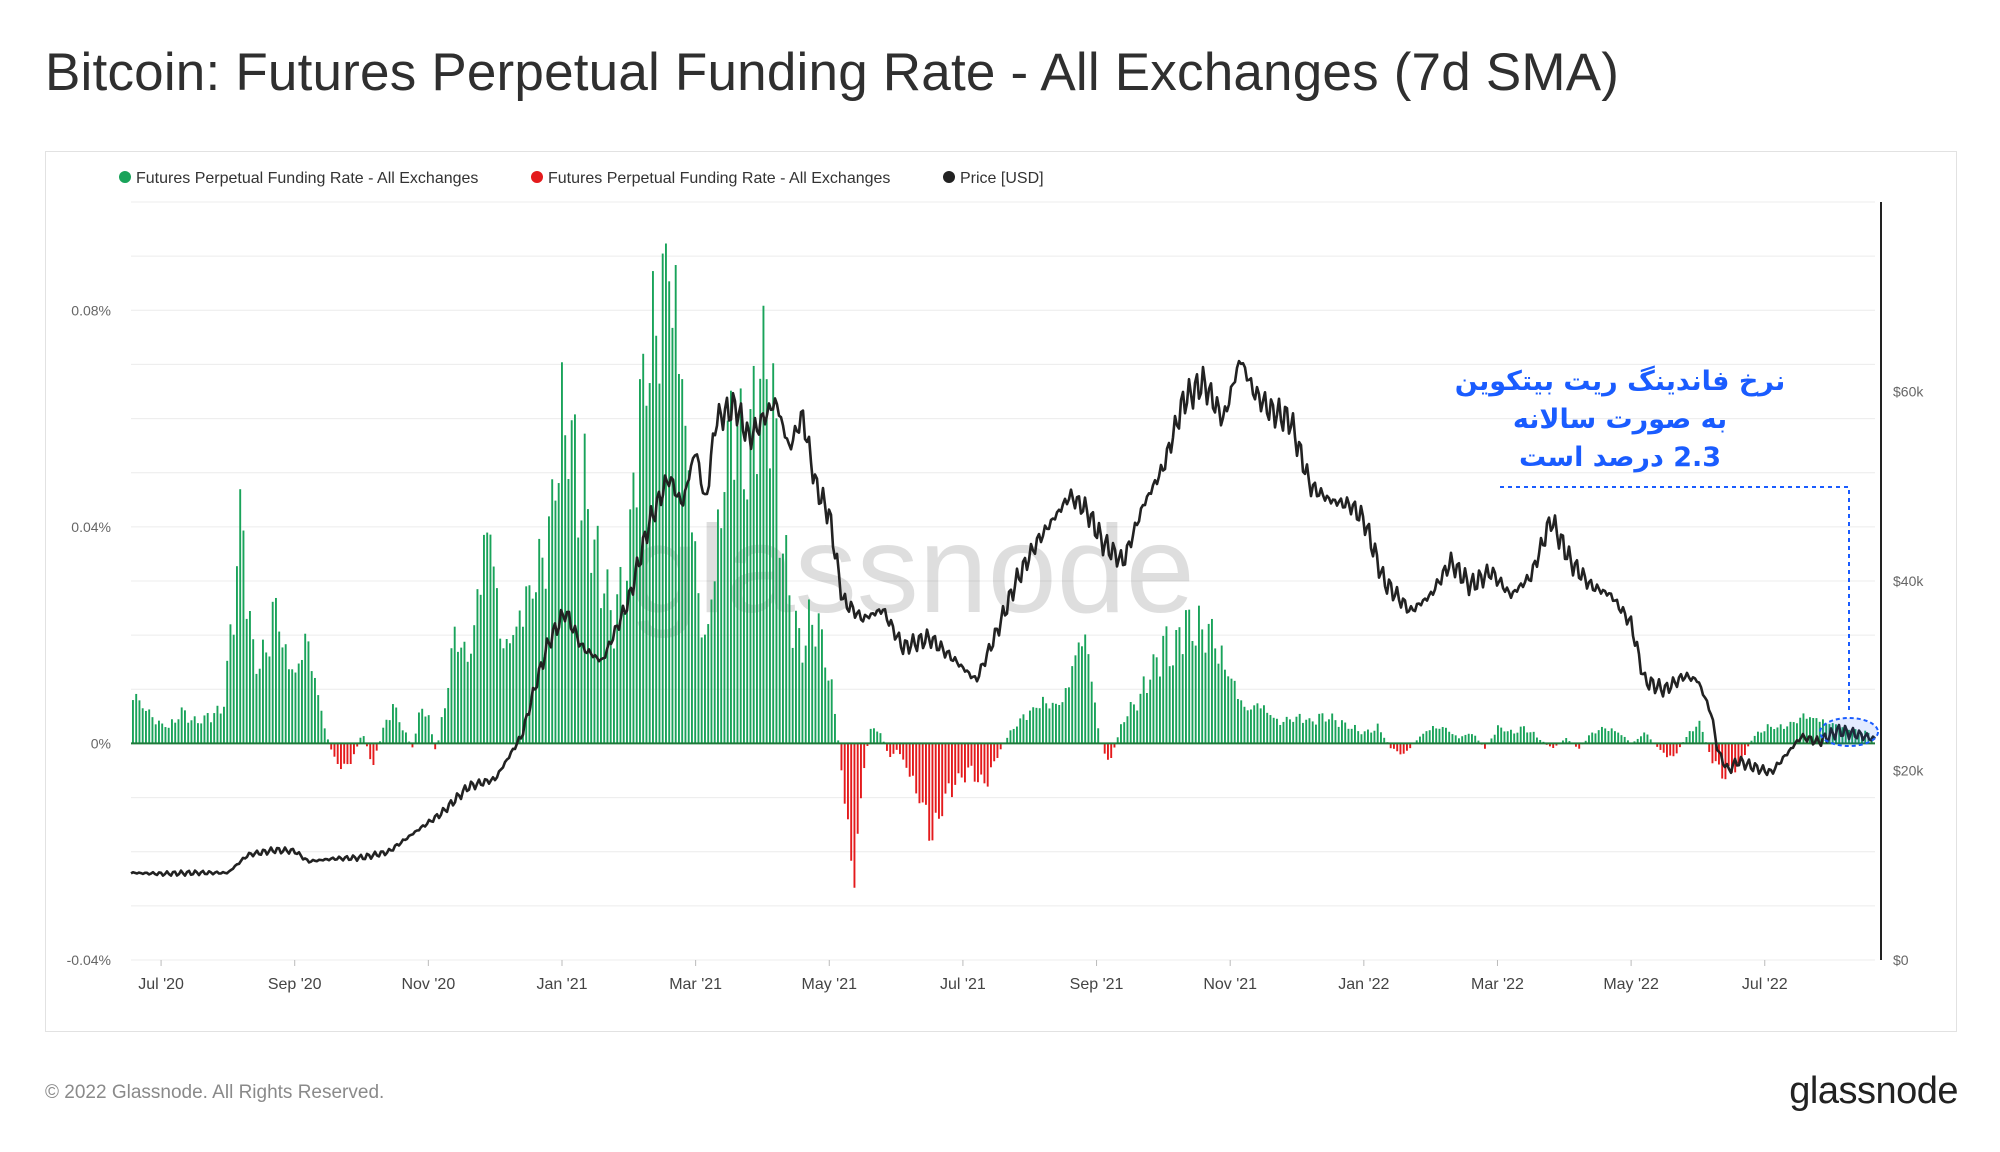  Describe the element at coordinates (1908, 392) in the screenshot. I see `y-right-tick-label: $60k` at that location.